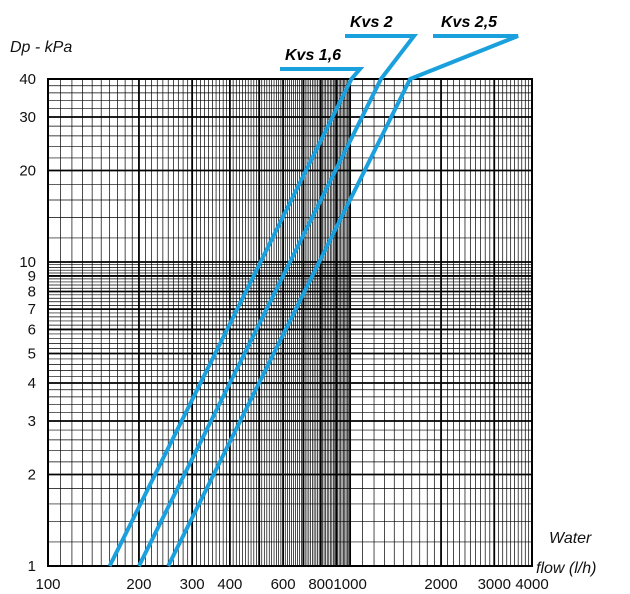  What do you see at coordinates (32, 354) in the screenshot?
I see `y-tick-label: 5` at bounding box center [32, 354].